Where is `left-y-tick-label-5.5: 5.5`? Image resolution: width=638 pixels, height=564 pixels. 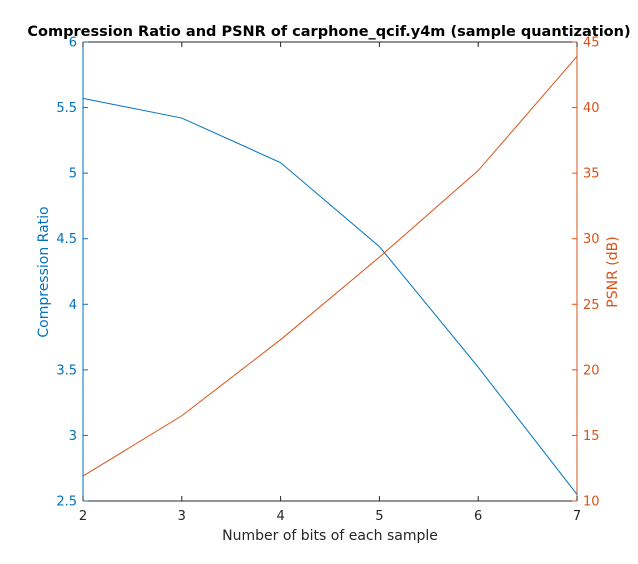
left-y-tick-label-5.5: 5.5 is located at coordinates (66, 108).